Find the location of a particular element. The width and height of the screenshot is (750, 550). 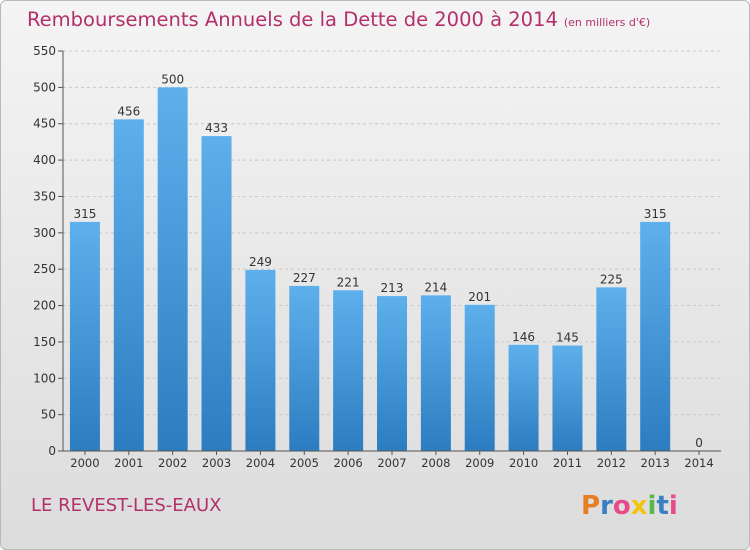

x-tick-label: 2004 is located at coordinates (260, 463).